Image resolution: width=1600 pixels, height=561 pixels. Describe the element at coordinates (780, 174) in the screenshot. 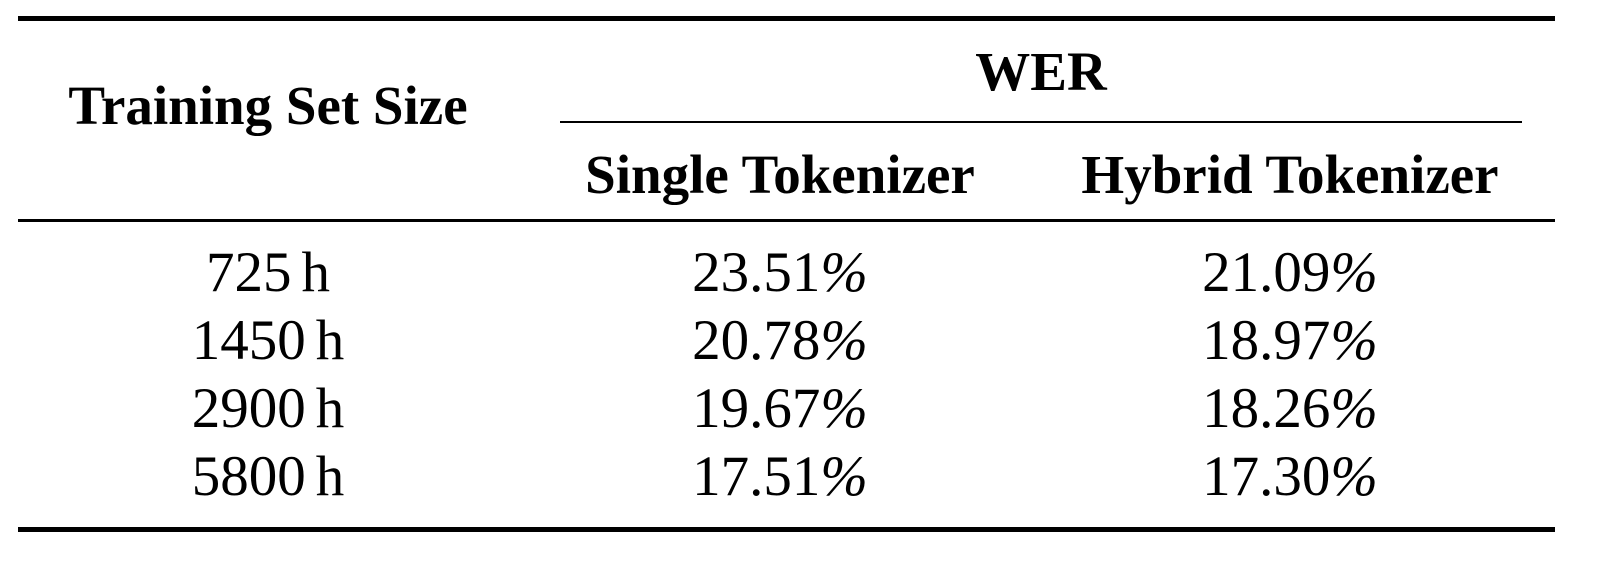

I see `single-tokenizer-header: Single Tokenizer` at that location.